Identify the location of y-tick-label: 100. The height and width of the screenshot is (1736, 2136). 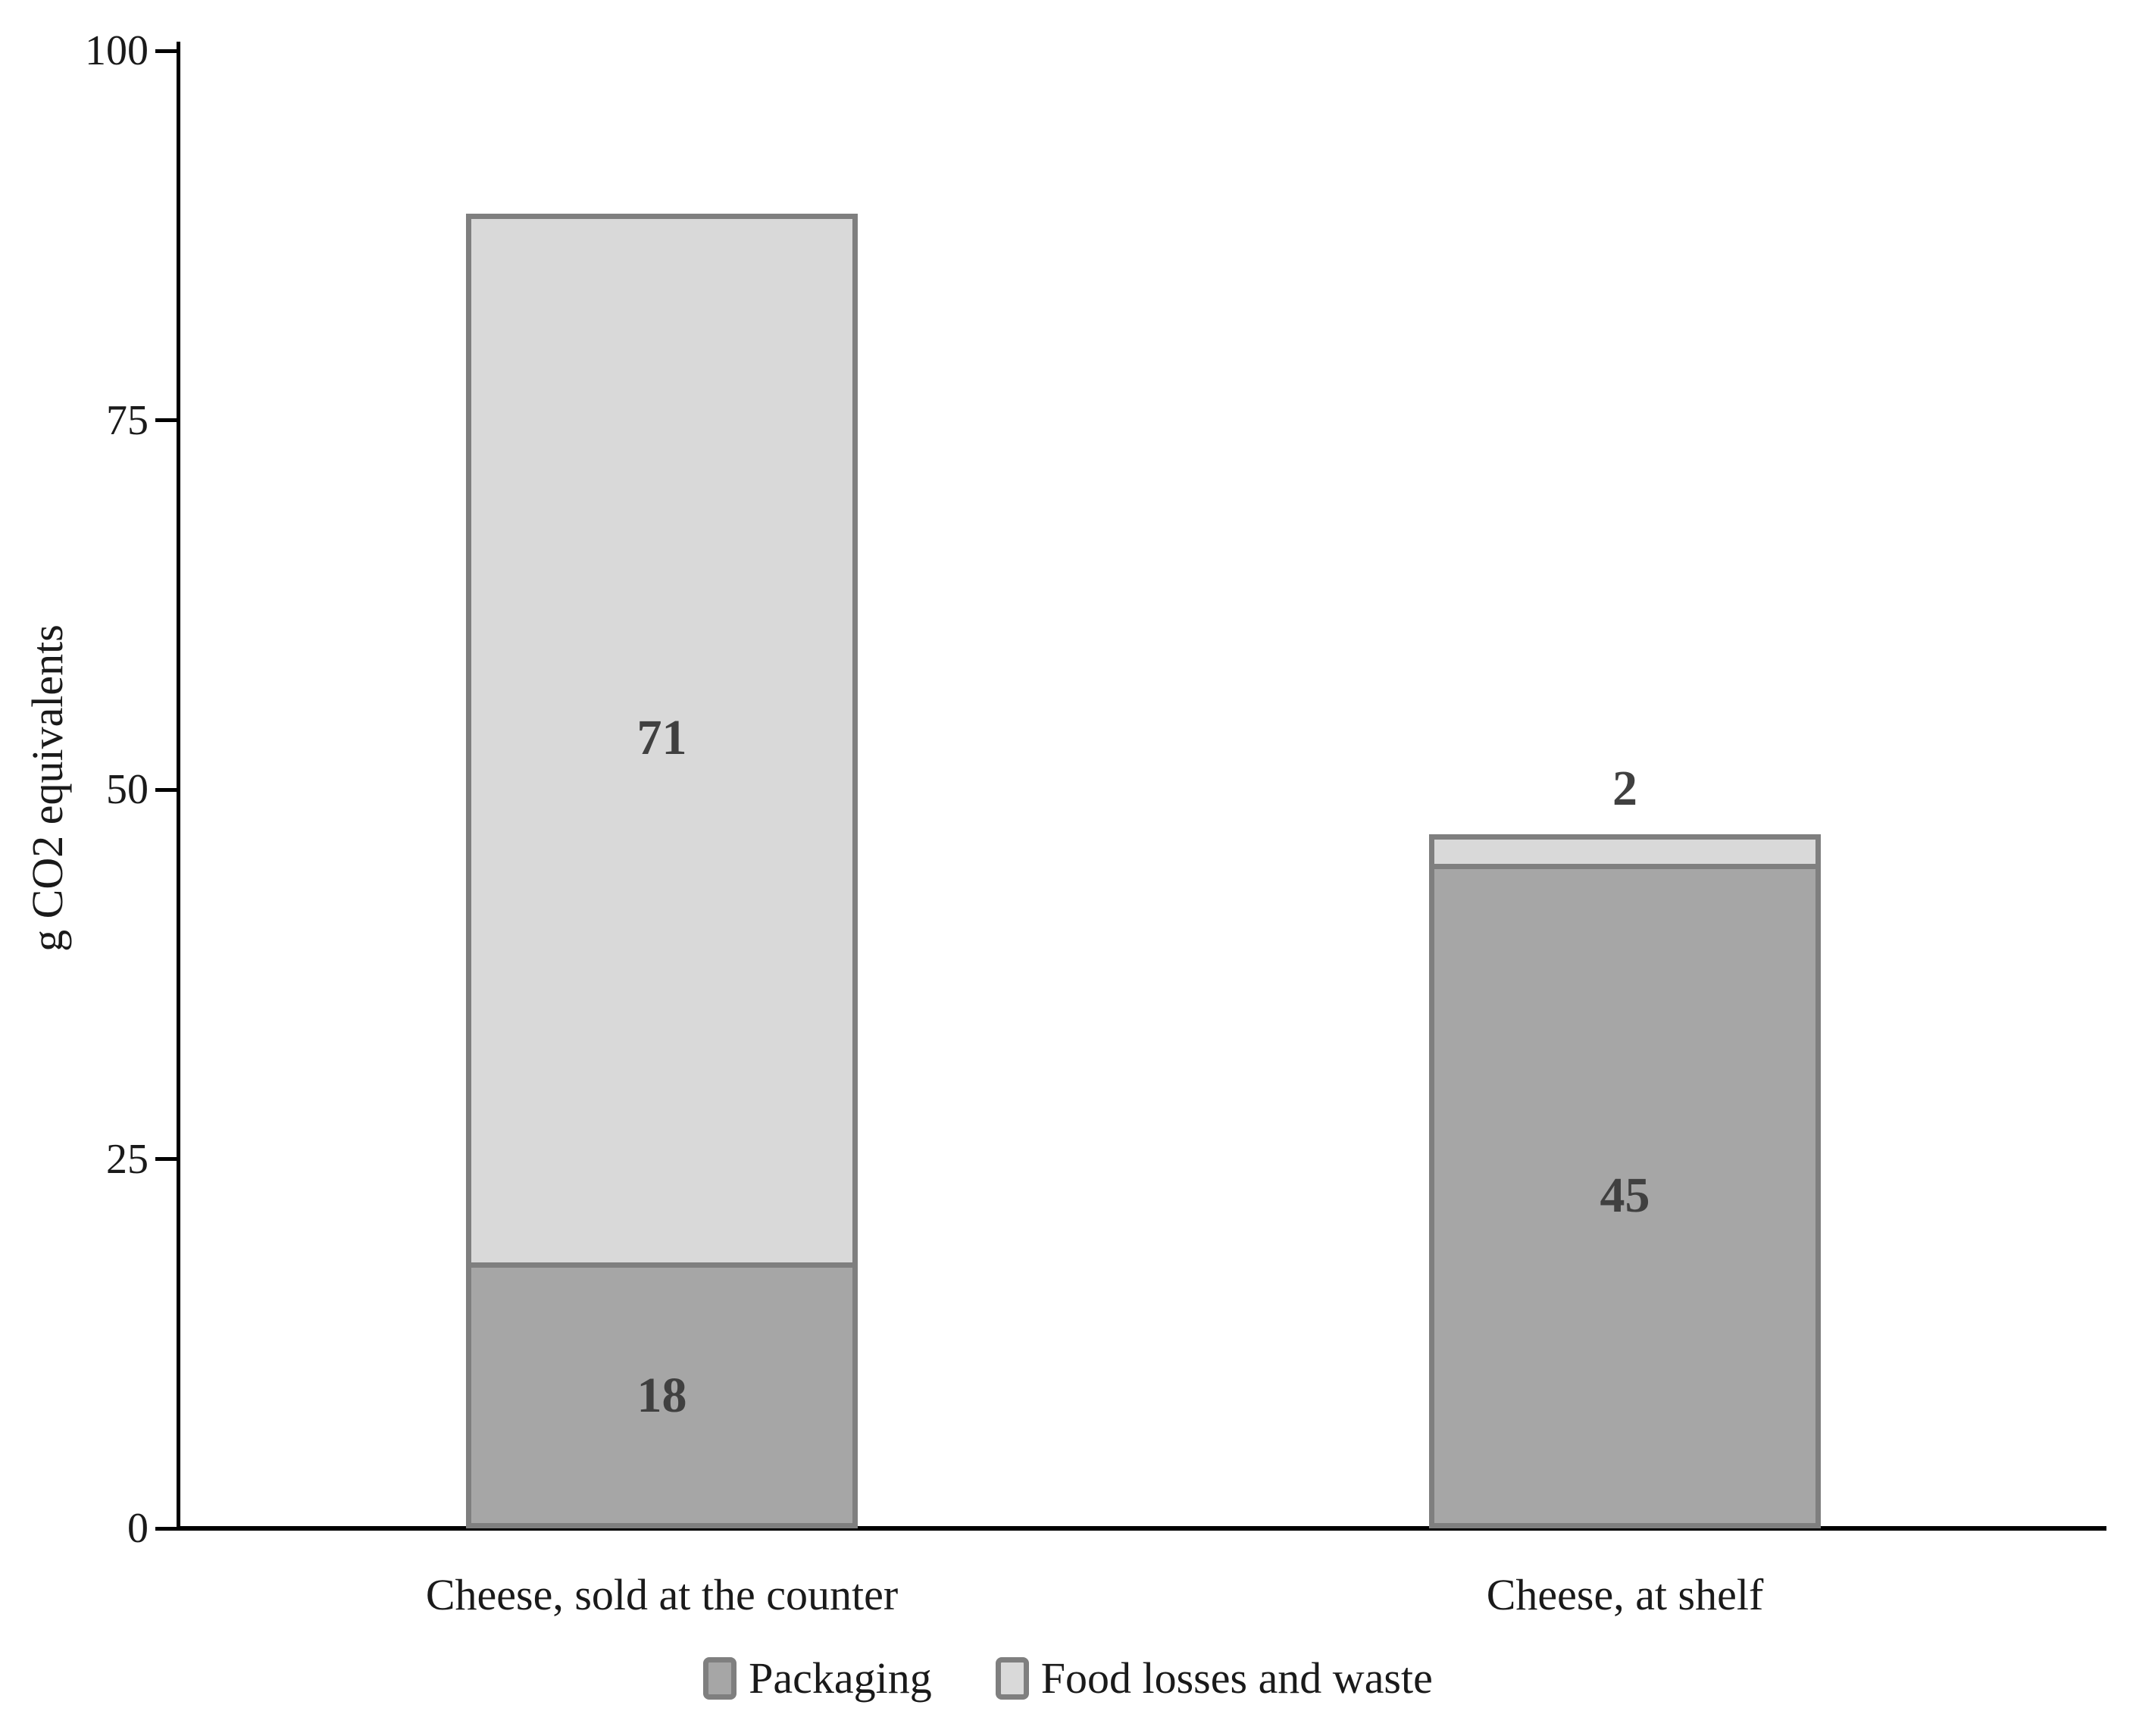
(117, 50).